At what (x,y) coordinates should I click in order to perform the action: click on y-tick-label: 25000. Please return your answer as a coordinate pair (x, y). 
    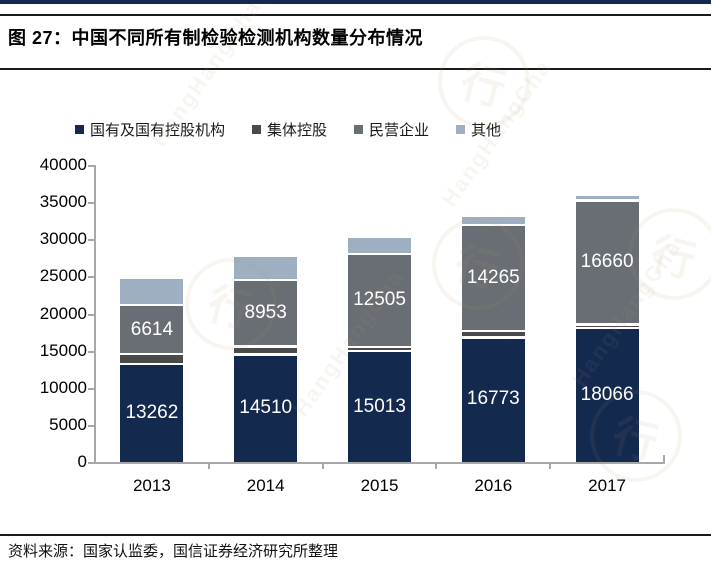
    Looking at the image, I should click on (63, 276).